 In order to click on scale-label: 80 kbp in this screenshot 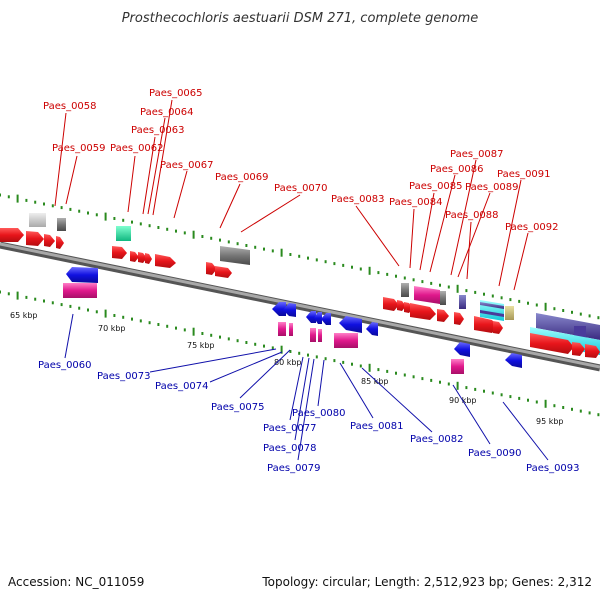, I will do `click(288, 362)`.